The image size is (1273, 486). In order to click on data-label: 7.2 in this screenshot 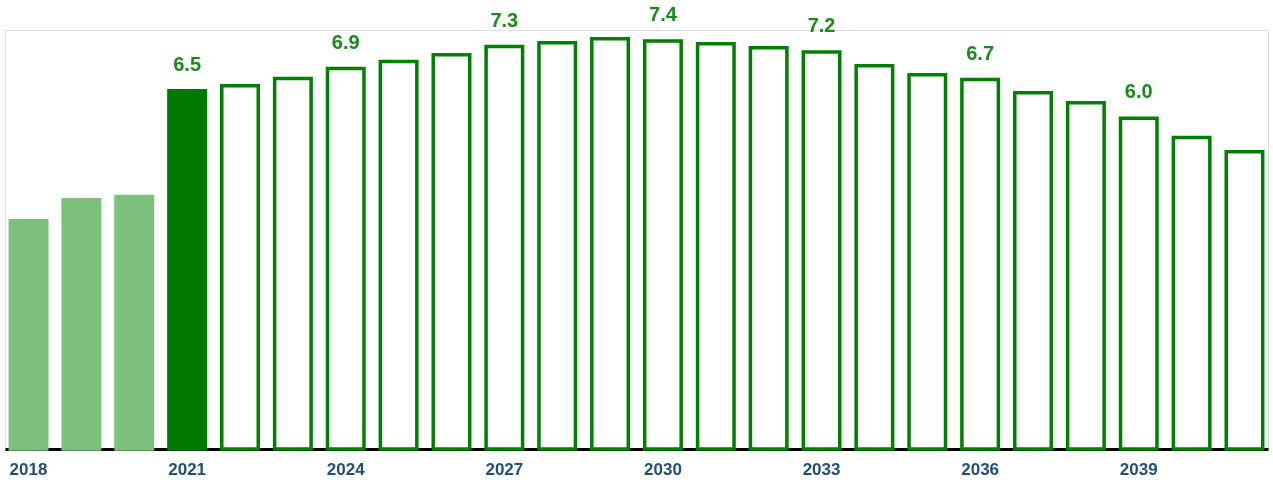, I will do `click(821, 25)`.